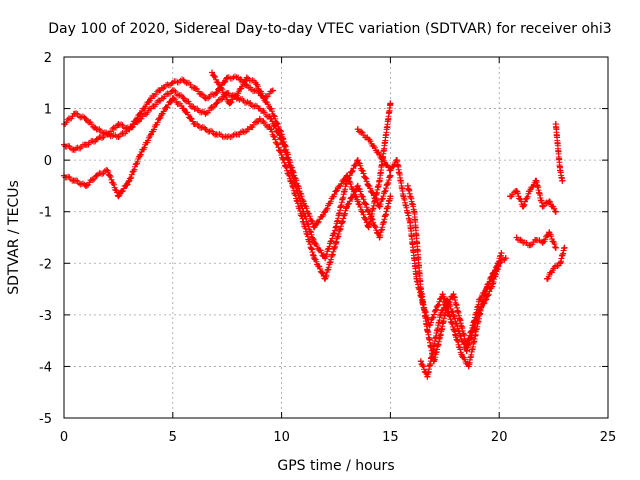  What do you see at coordinates (48, 110) in the screenshot?
I see `y-tick-label: 1` at bounding box center [48, 110].